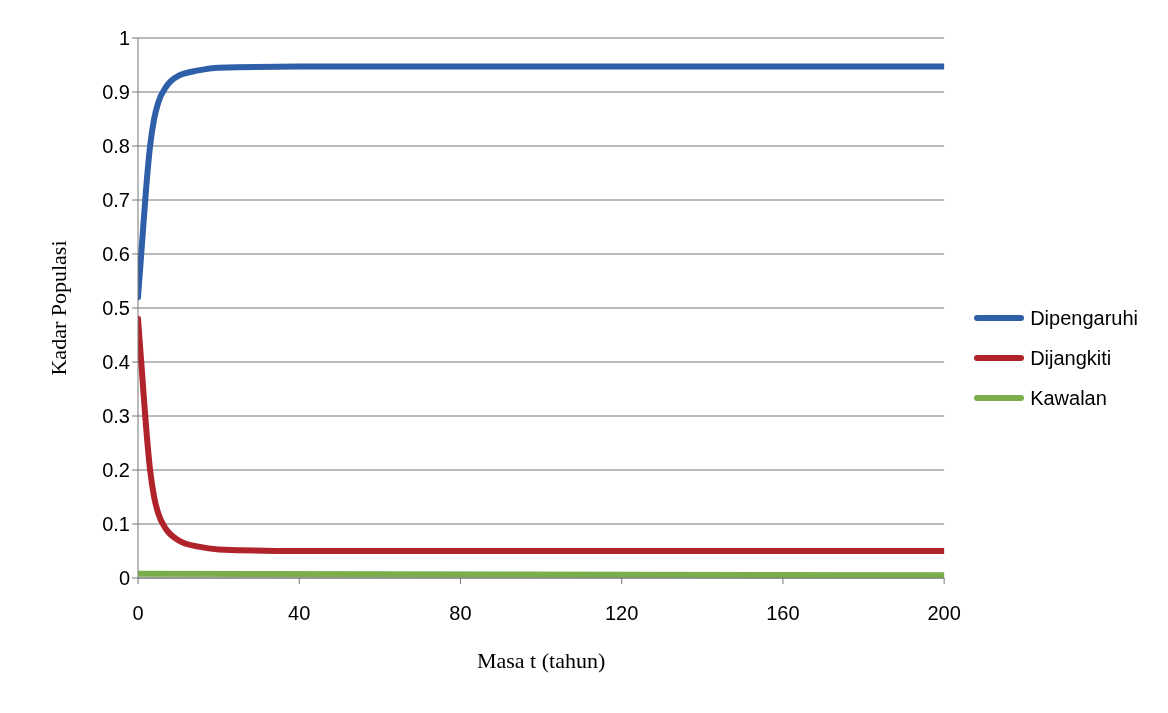 The image size is (1168, 713). Describe the element at coordinates (116, 92) in the screenshot. I see `y-tick-label: 0.9` at that location.